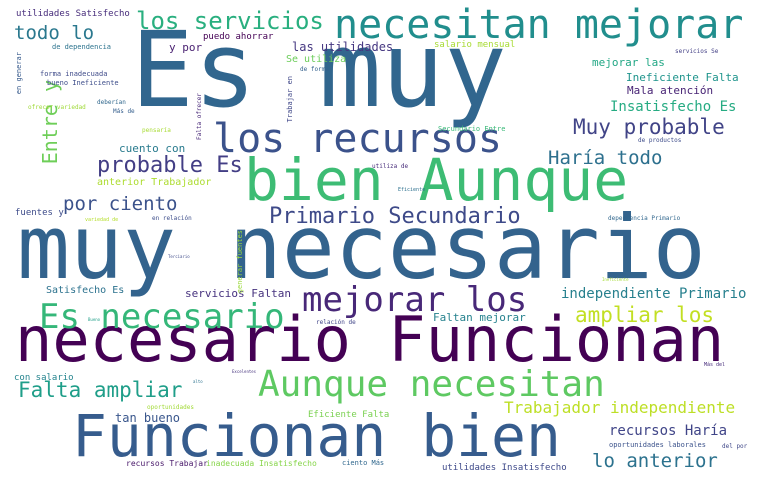  I want to click on word-ciento-mas: ciento Más, so click(363, 463).